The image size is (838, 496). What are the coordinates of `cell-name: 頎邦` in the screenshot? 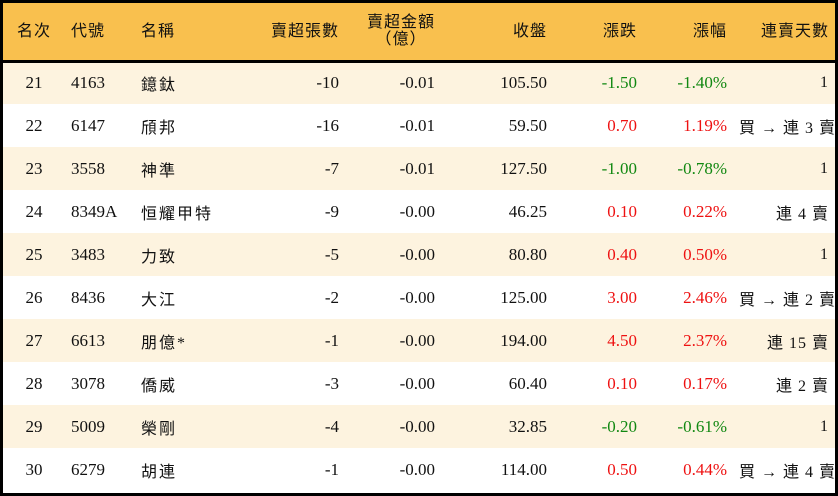 It's located at (159, 128).